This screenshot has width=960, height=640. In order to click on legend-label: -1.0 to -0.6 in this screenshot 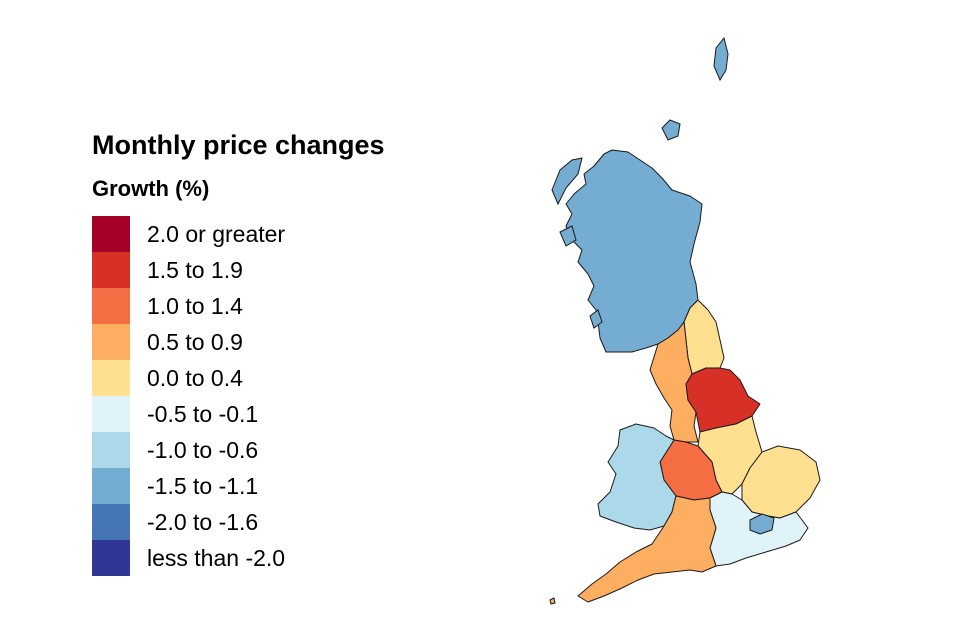, I will do `click(203, 450)`.